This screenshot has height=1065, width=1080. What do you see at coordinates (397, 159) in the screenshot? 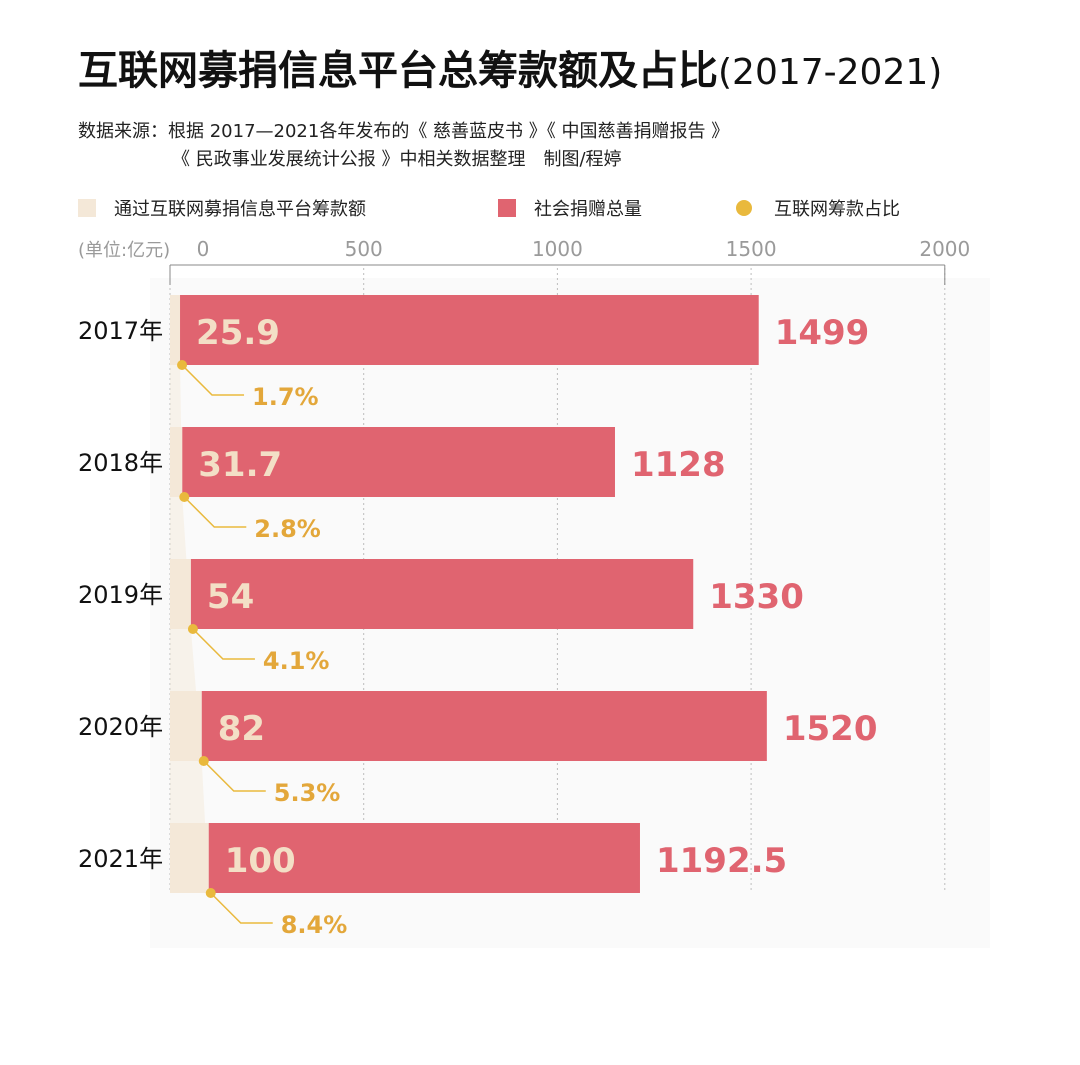
I see `data-source-line-2: 《 民政事业发展统计公报 》中相关数据整理 制图/程婷` at bounding box center [397, 159].